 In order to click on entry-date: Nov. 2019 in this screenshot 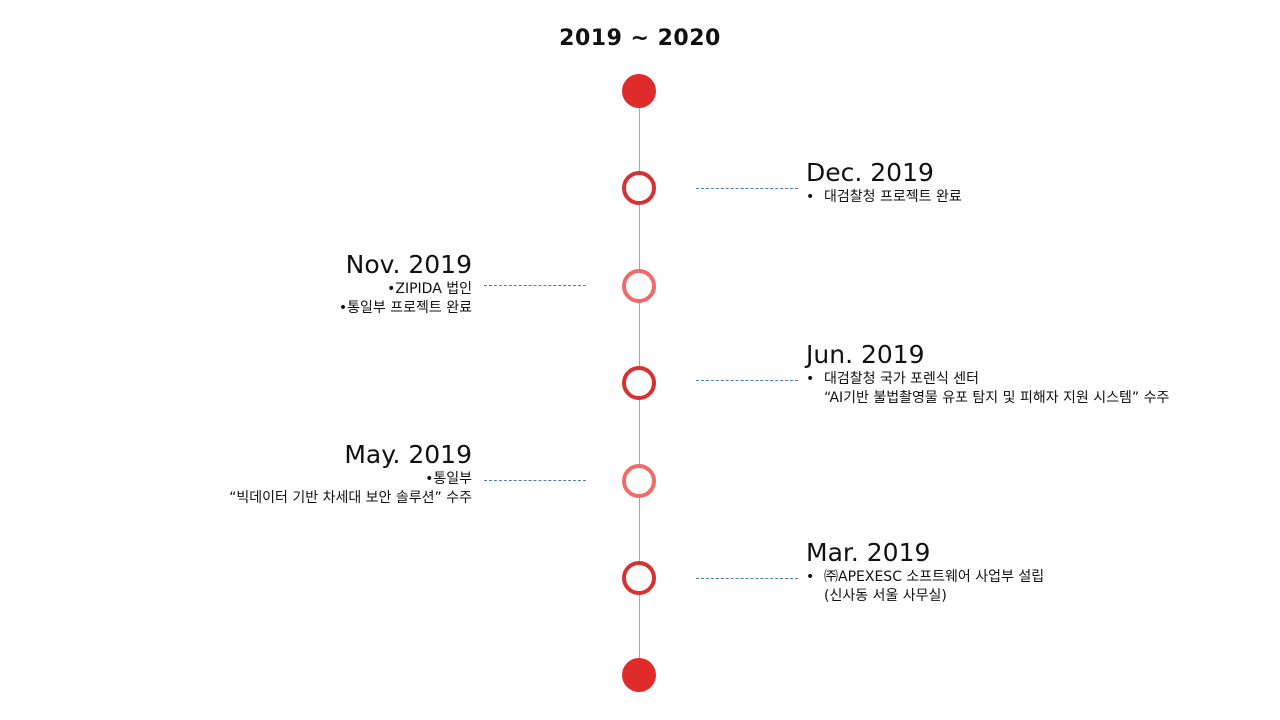, I will do `click(408, 264)`.